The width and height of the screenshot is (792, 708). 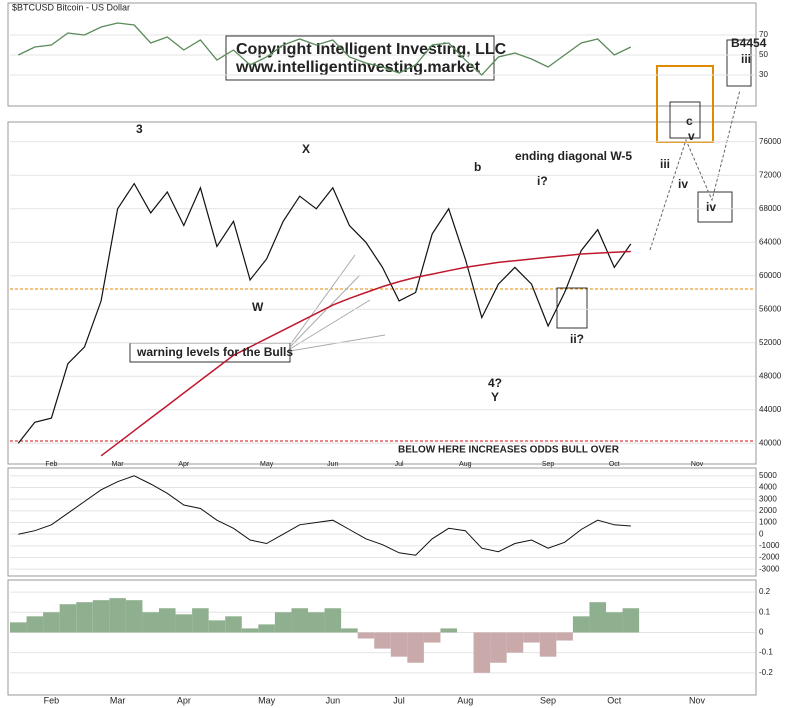 I want to click on x-tick-label: Feb, so click(x=52, y=700).